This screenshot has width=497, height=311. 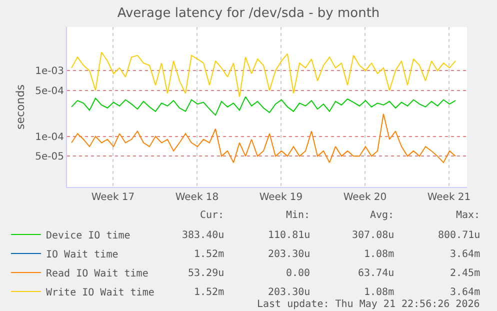 What do you see at coordinates (298, 273) in the screenshot?
I see `text: 0.00` at bounding box center [298, 273].